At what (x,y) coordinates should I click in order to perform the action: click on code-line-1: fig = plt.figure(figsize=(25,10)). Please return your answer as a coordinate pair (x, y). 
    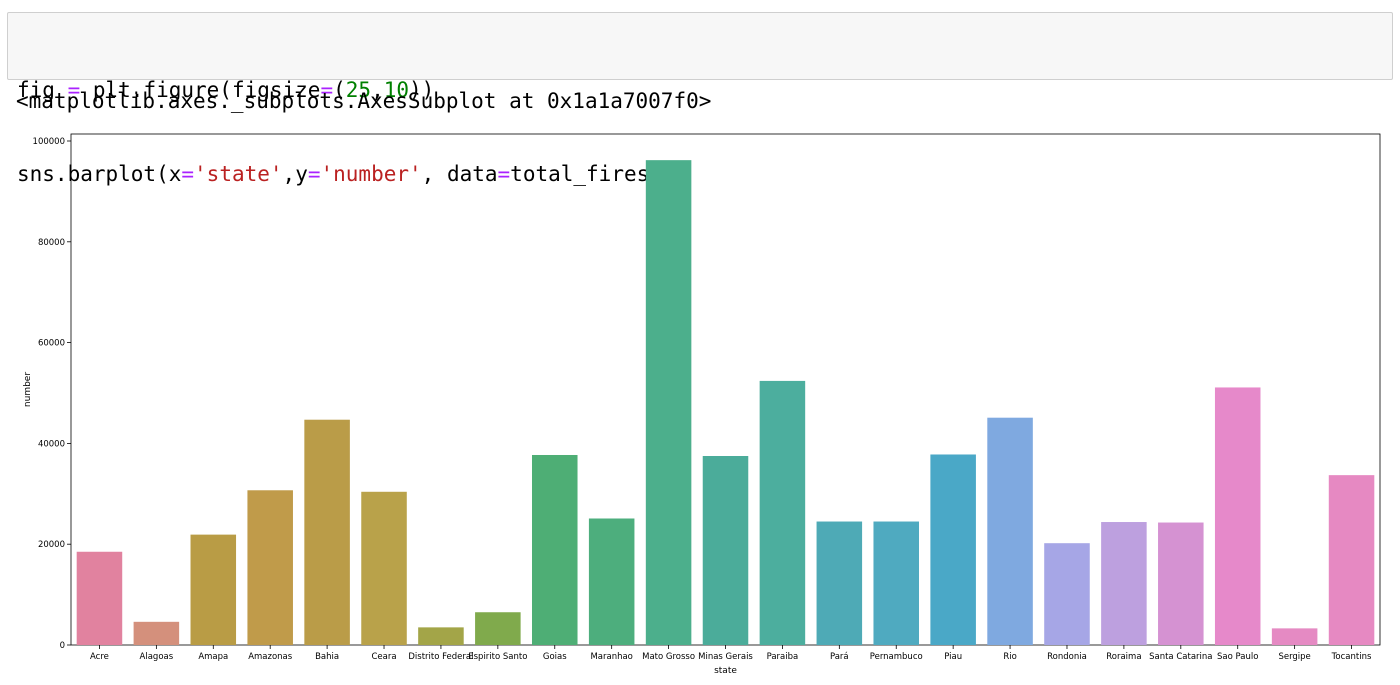
    Looking at the image, I should click on (704, 90).